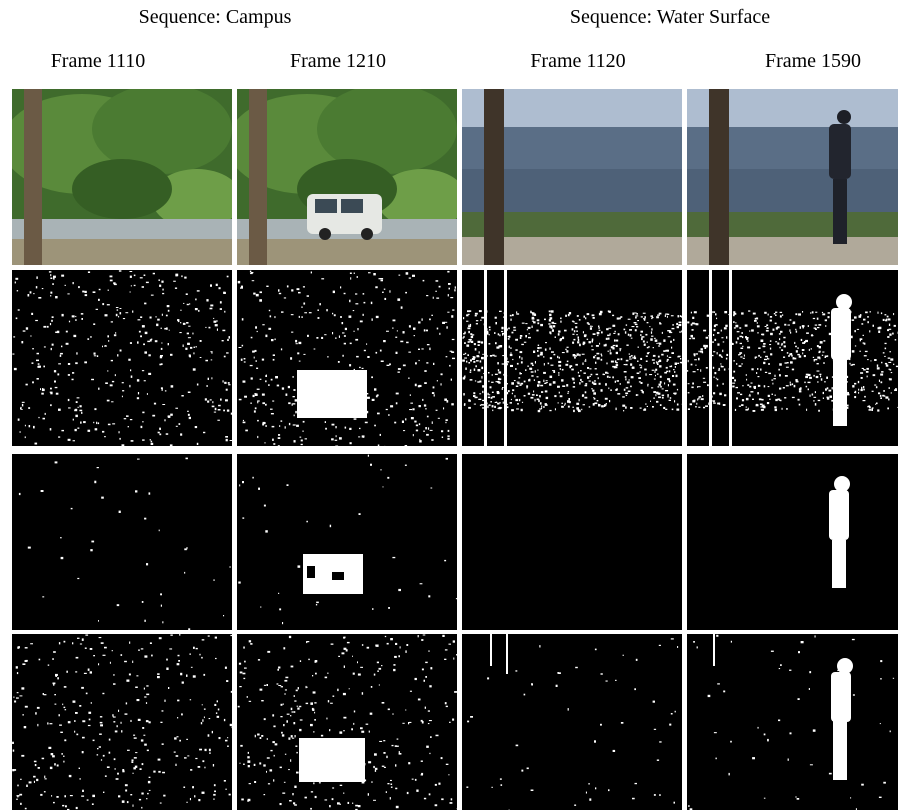  What do you see at coordinates (792, 358) in the screenshot?
I see `water-frame-1590-result-a` at bounding box center [792, 358].